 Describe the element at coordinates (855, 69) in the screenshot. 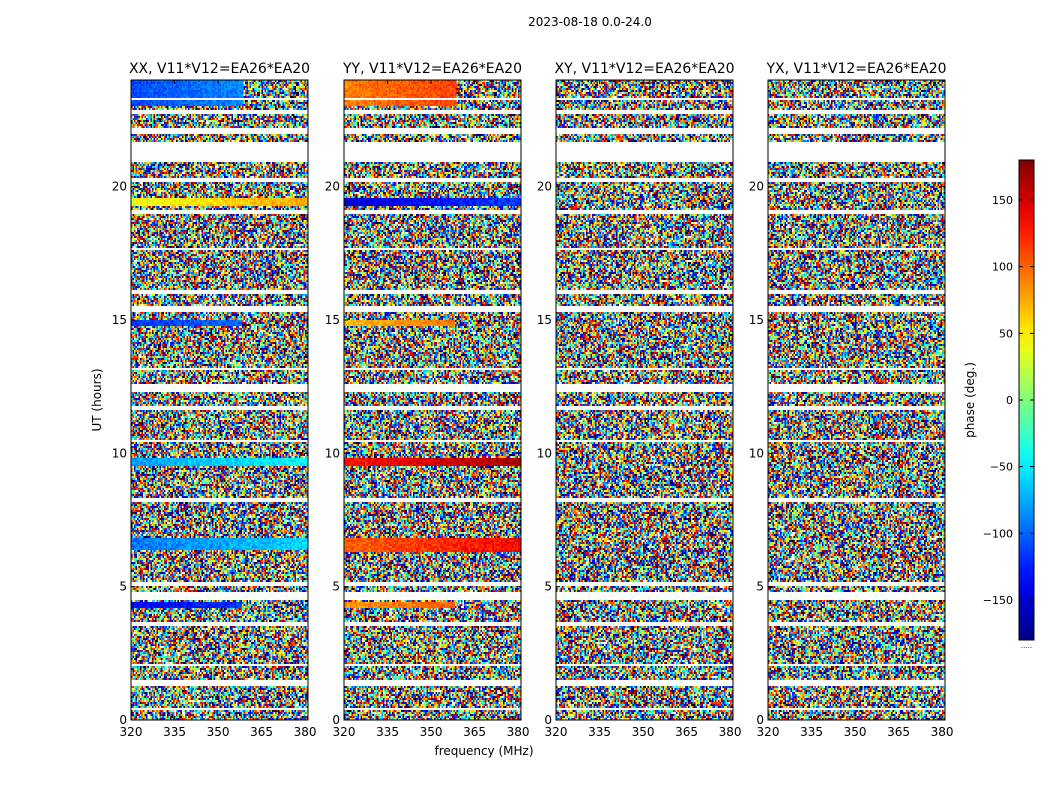

I see `panel-title: YX, V11*V12=EA26*EA20` at that location.